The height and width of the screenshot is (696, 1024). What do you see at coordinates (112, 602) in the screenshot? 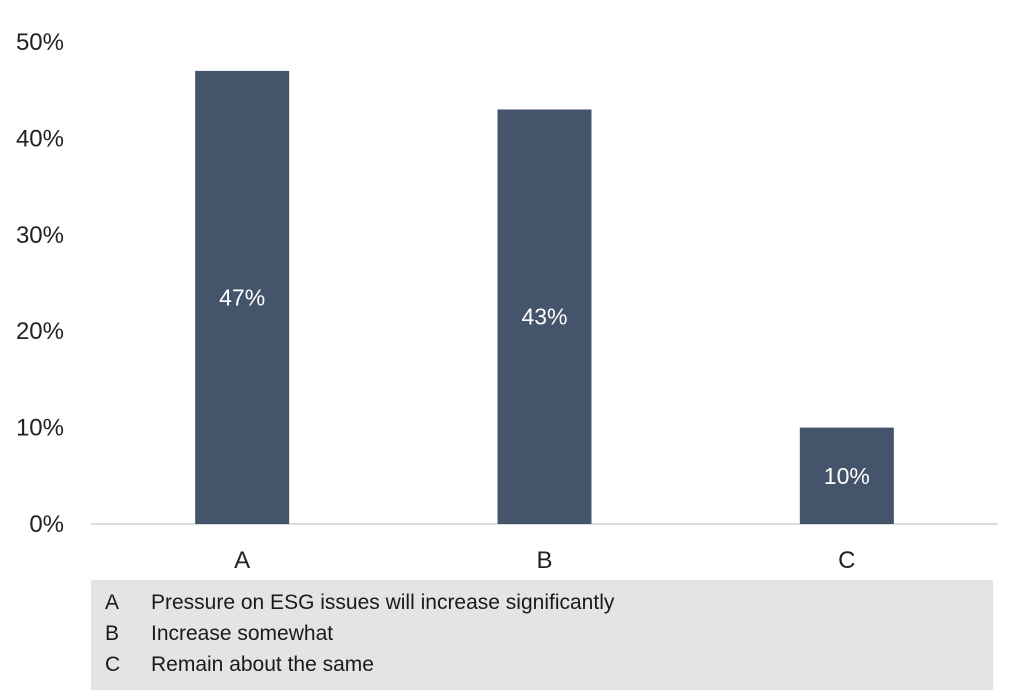
I see `key-letter: A` at bounding box center [112, 602].